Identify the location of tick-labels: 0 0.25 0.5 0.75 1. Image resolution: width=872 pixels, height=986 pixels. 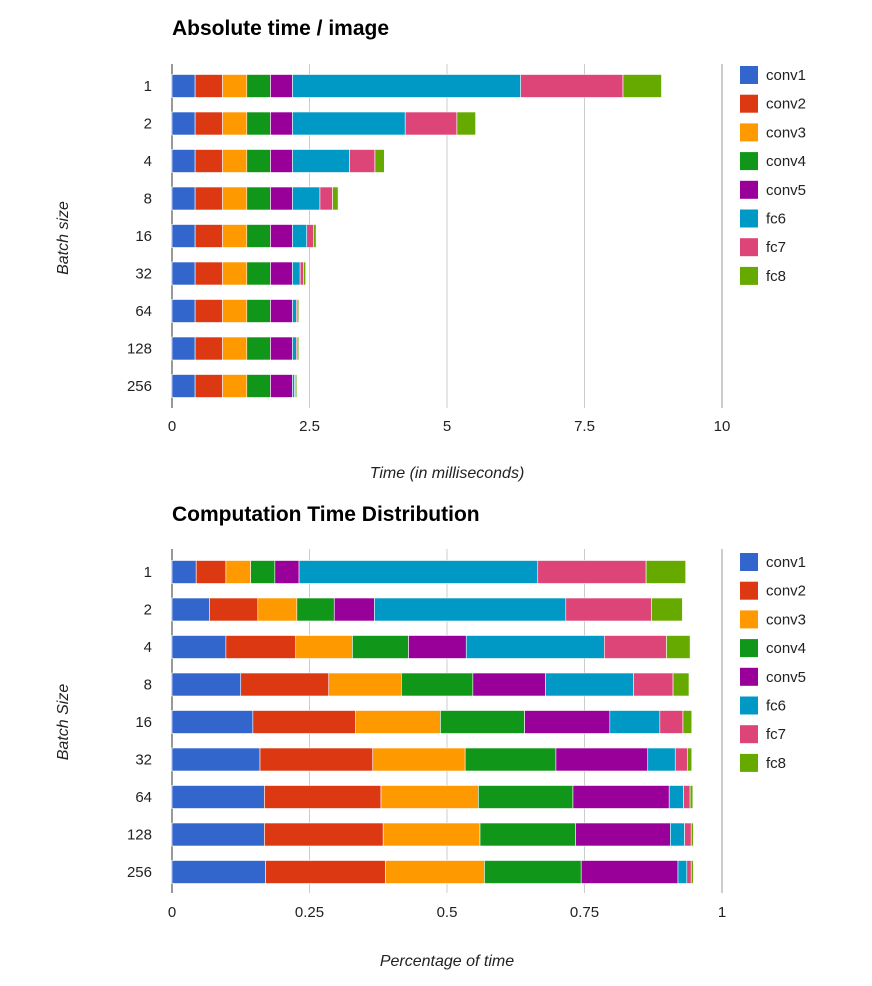
(447, 912).